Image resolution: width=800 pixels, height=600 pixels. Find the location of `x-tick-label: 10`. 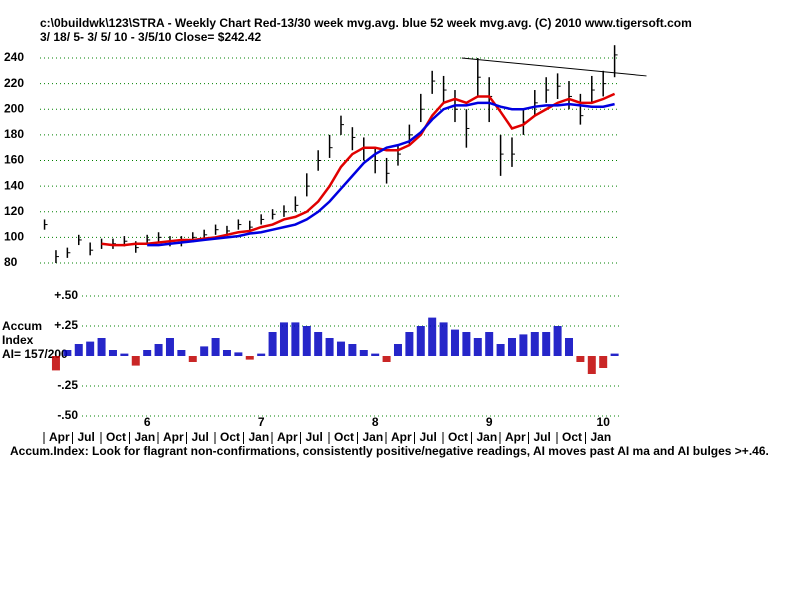

x-tick-label: 10 is located at coordinates (604, 422).